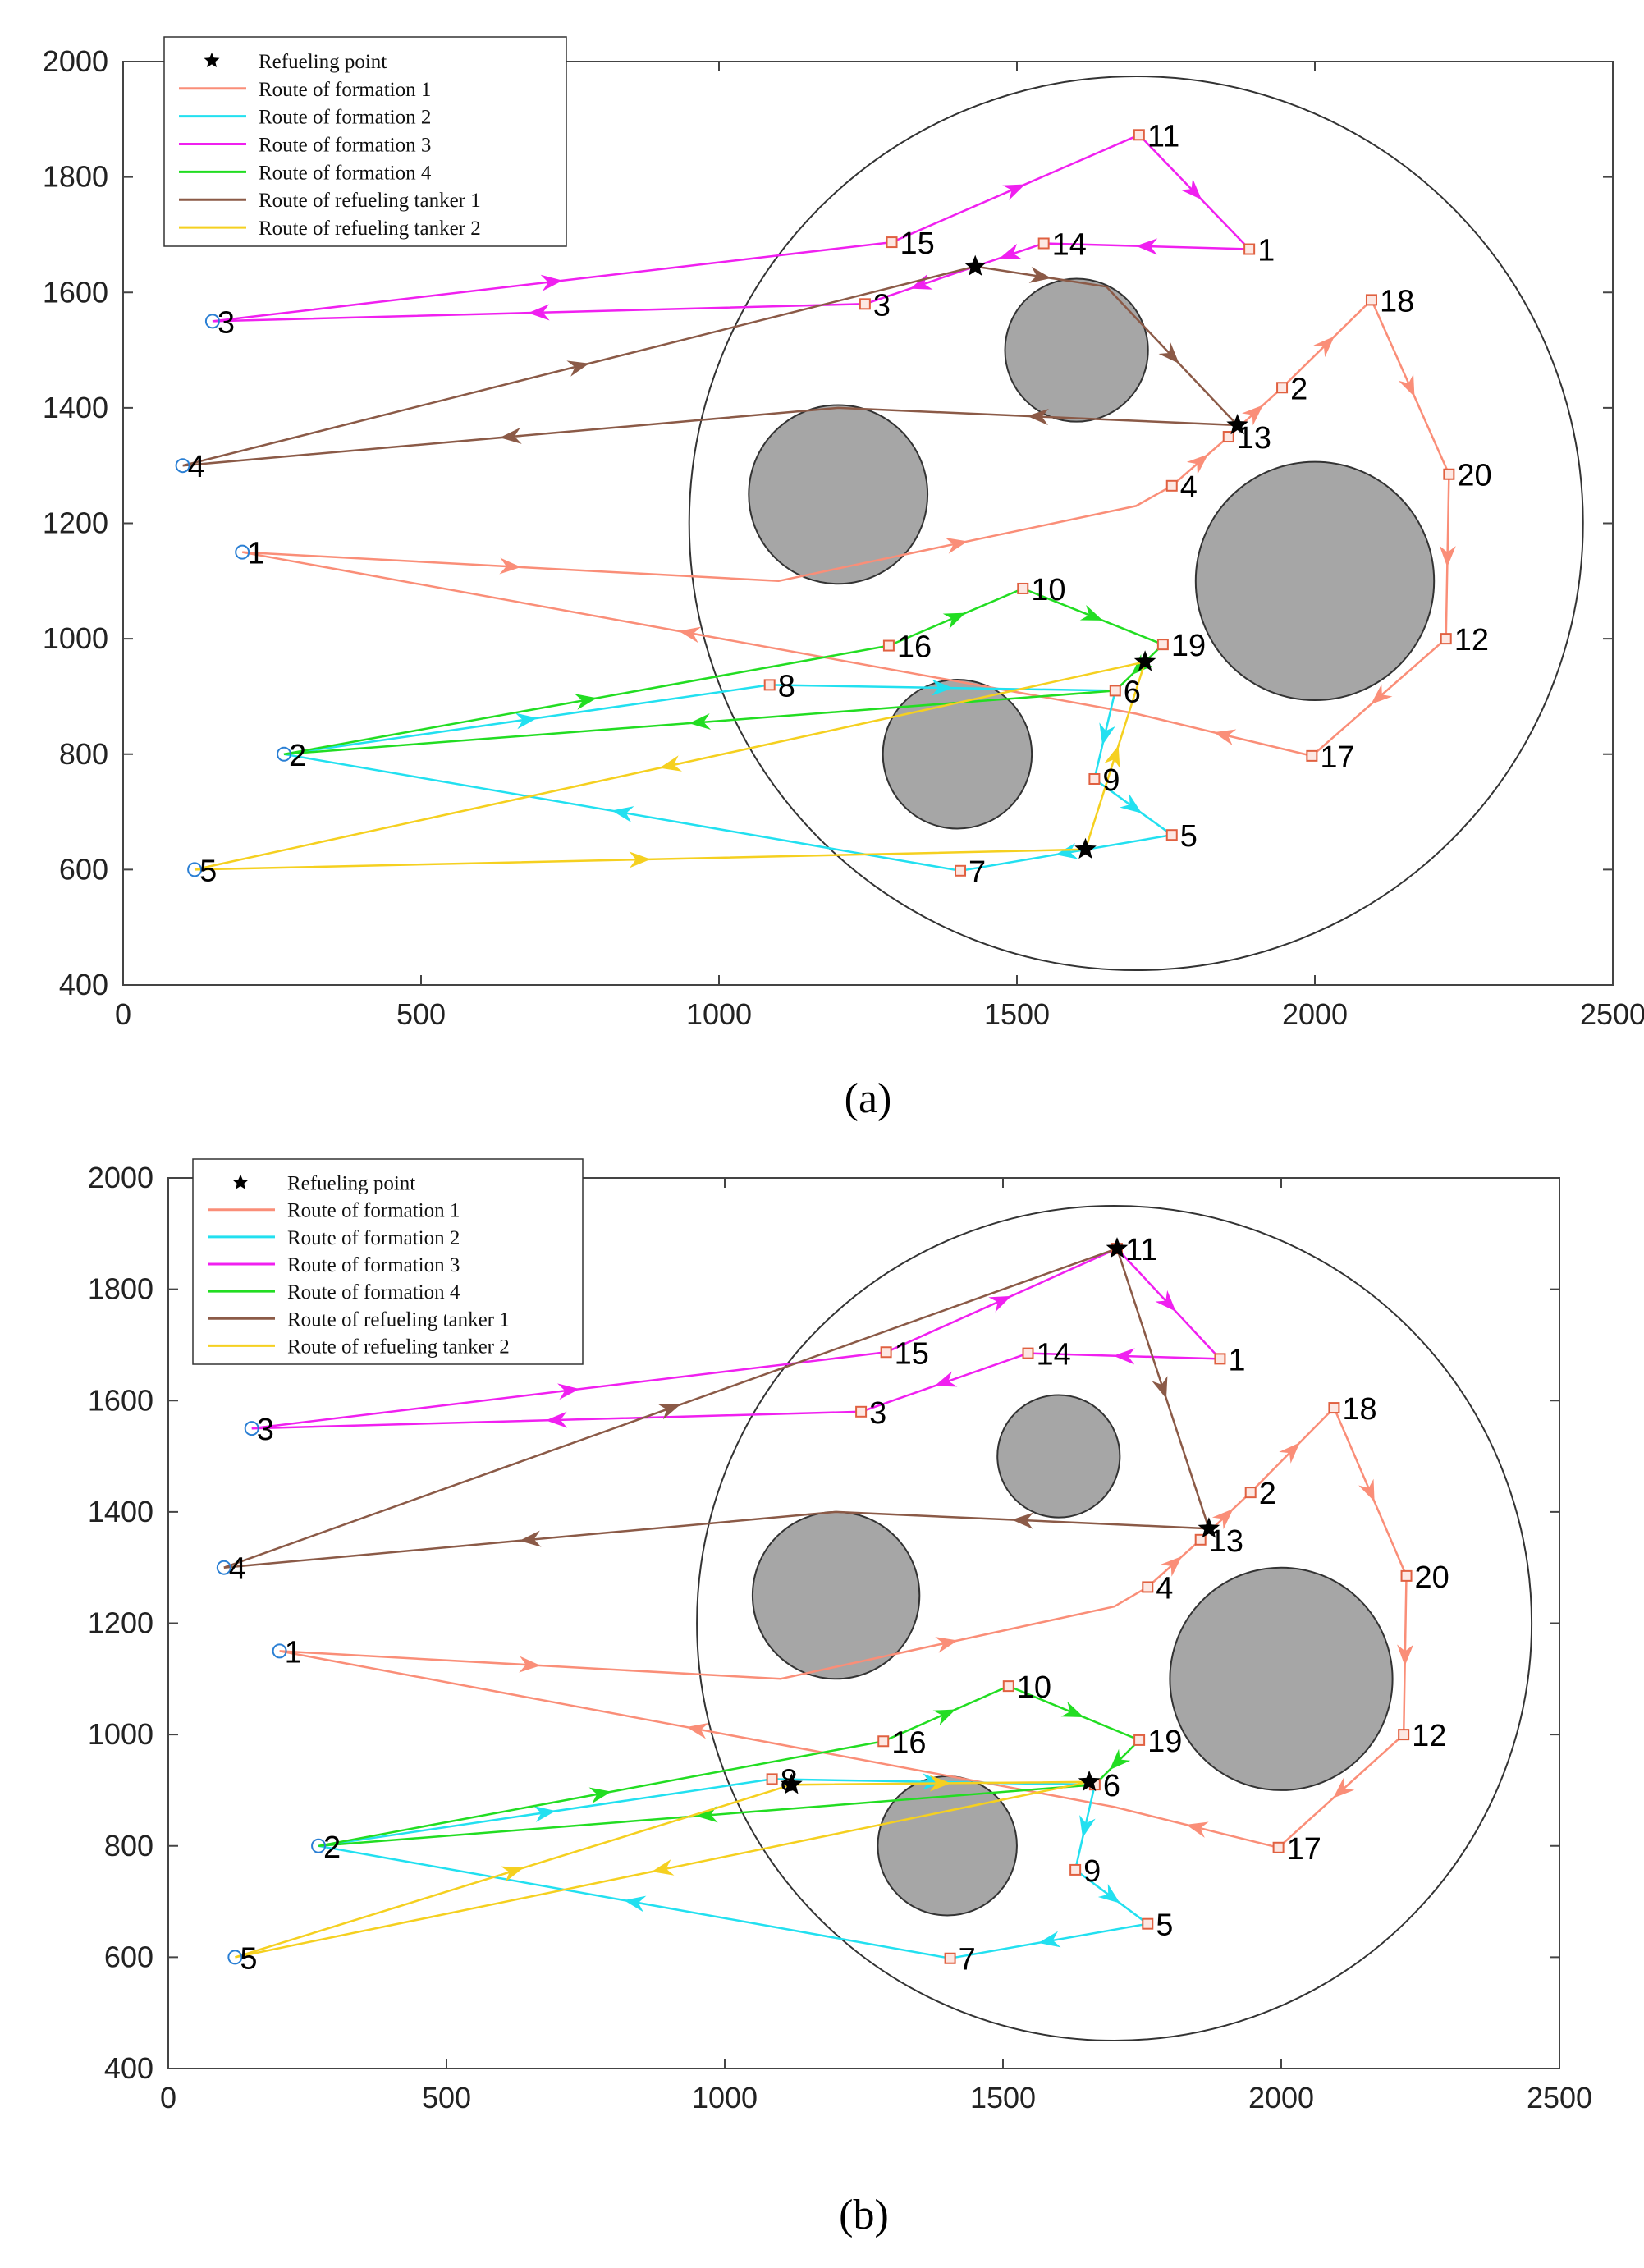 This screenshot has width=1644, height=2268. I want to click on legend-star-icon, so click(212, 59).